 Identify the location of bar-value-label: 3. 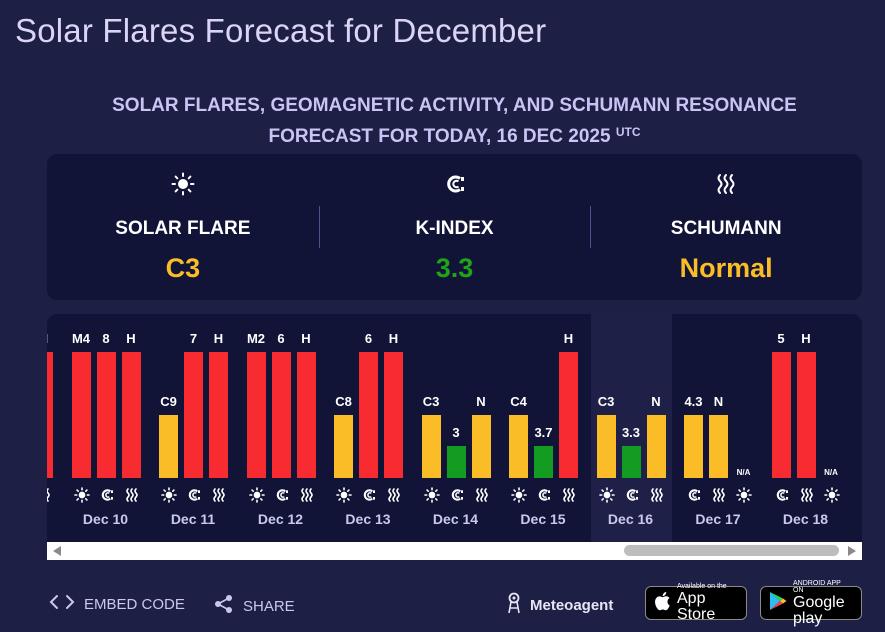
(456, 432).